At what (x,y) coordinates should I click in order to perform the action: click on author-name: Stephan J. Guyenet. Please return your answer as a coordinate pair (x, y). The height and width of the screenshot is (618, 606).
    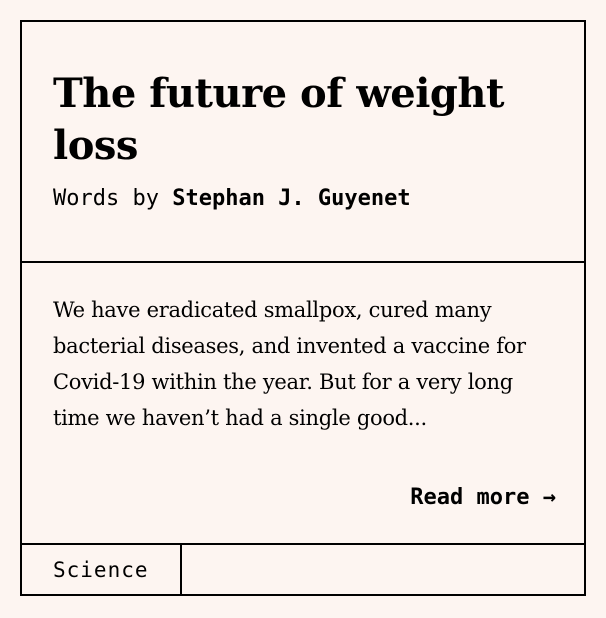
    Looking at the image, I should click on (291, 198).